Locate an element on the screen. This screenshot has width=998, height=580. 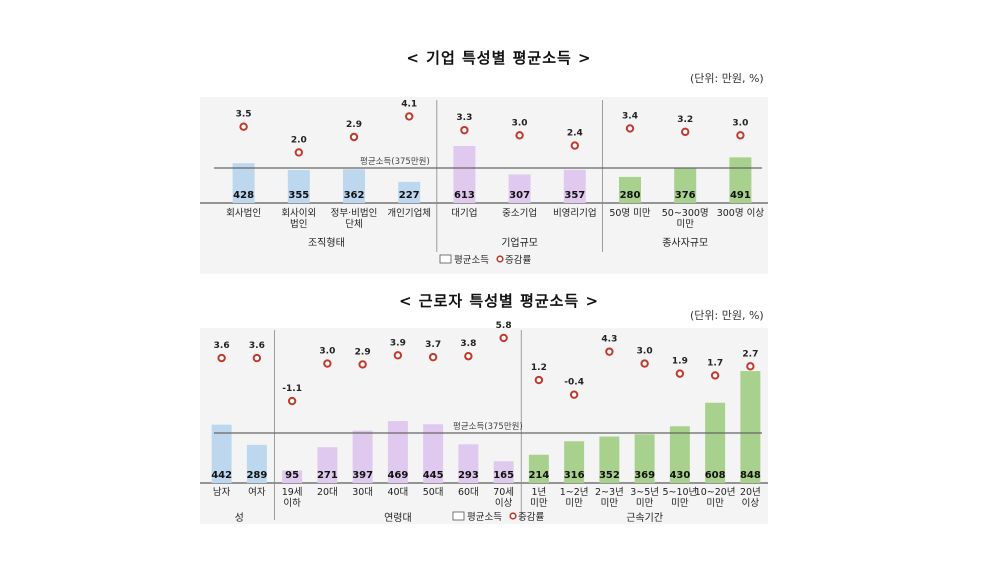
category-label: 20년 is located at coordinates (750, 492).